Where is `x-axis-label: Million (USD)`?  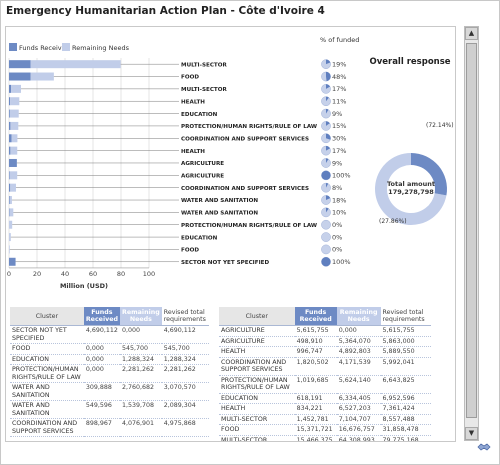 x-axis-label: Million (USD) is located at coordinates (84, 286).